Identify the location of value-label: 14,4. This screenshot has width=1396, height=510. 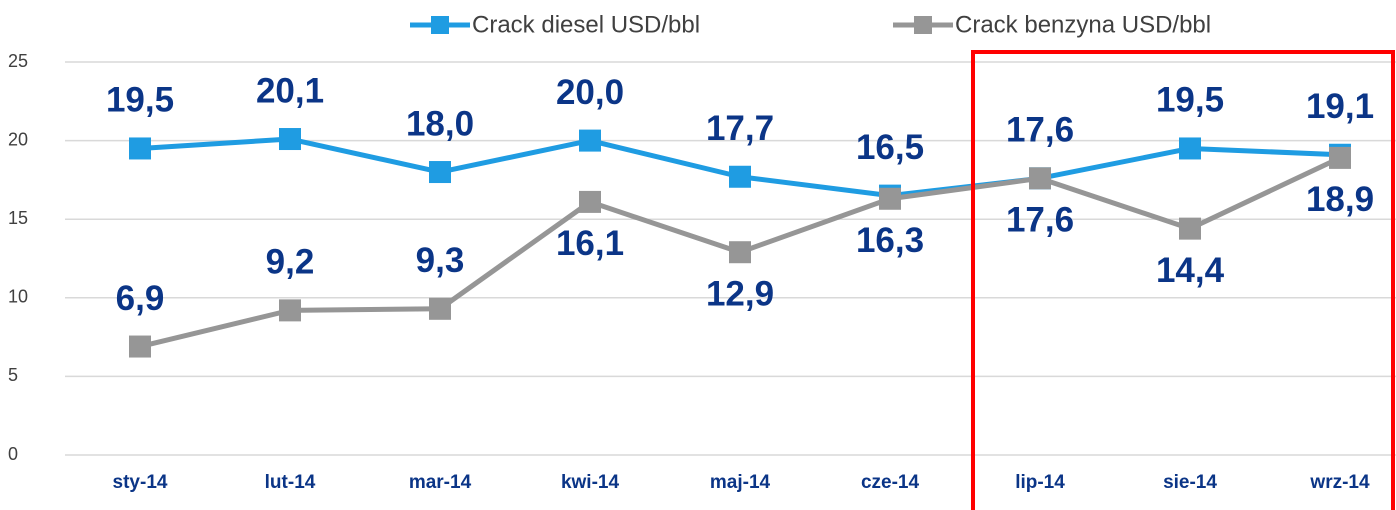
(1190, 270).